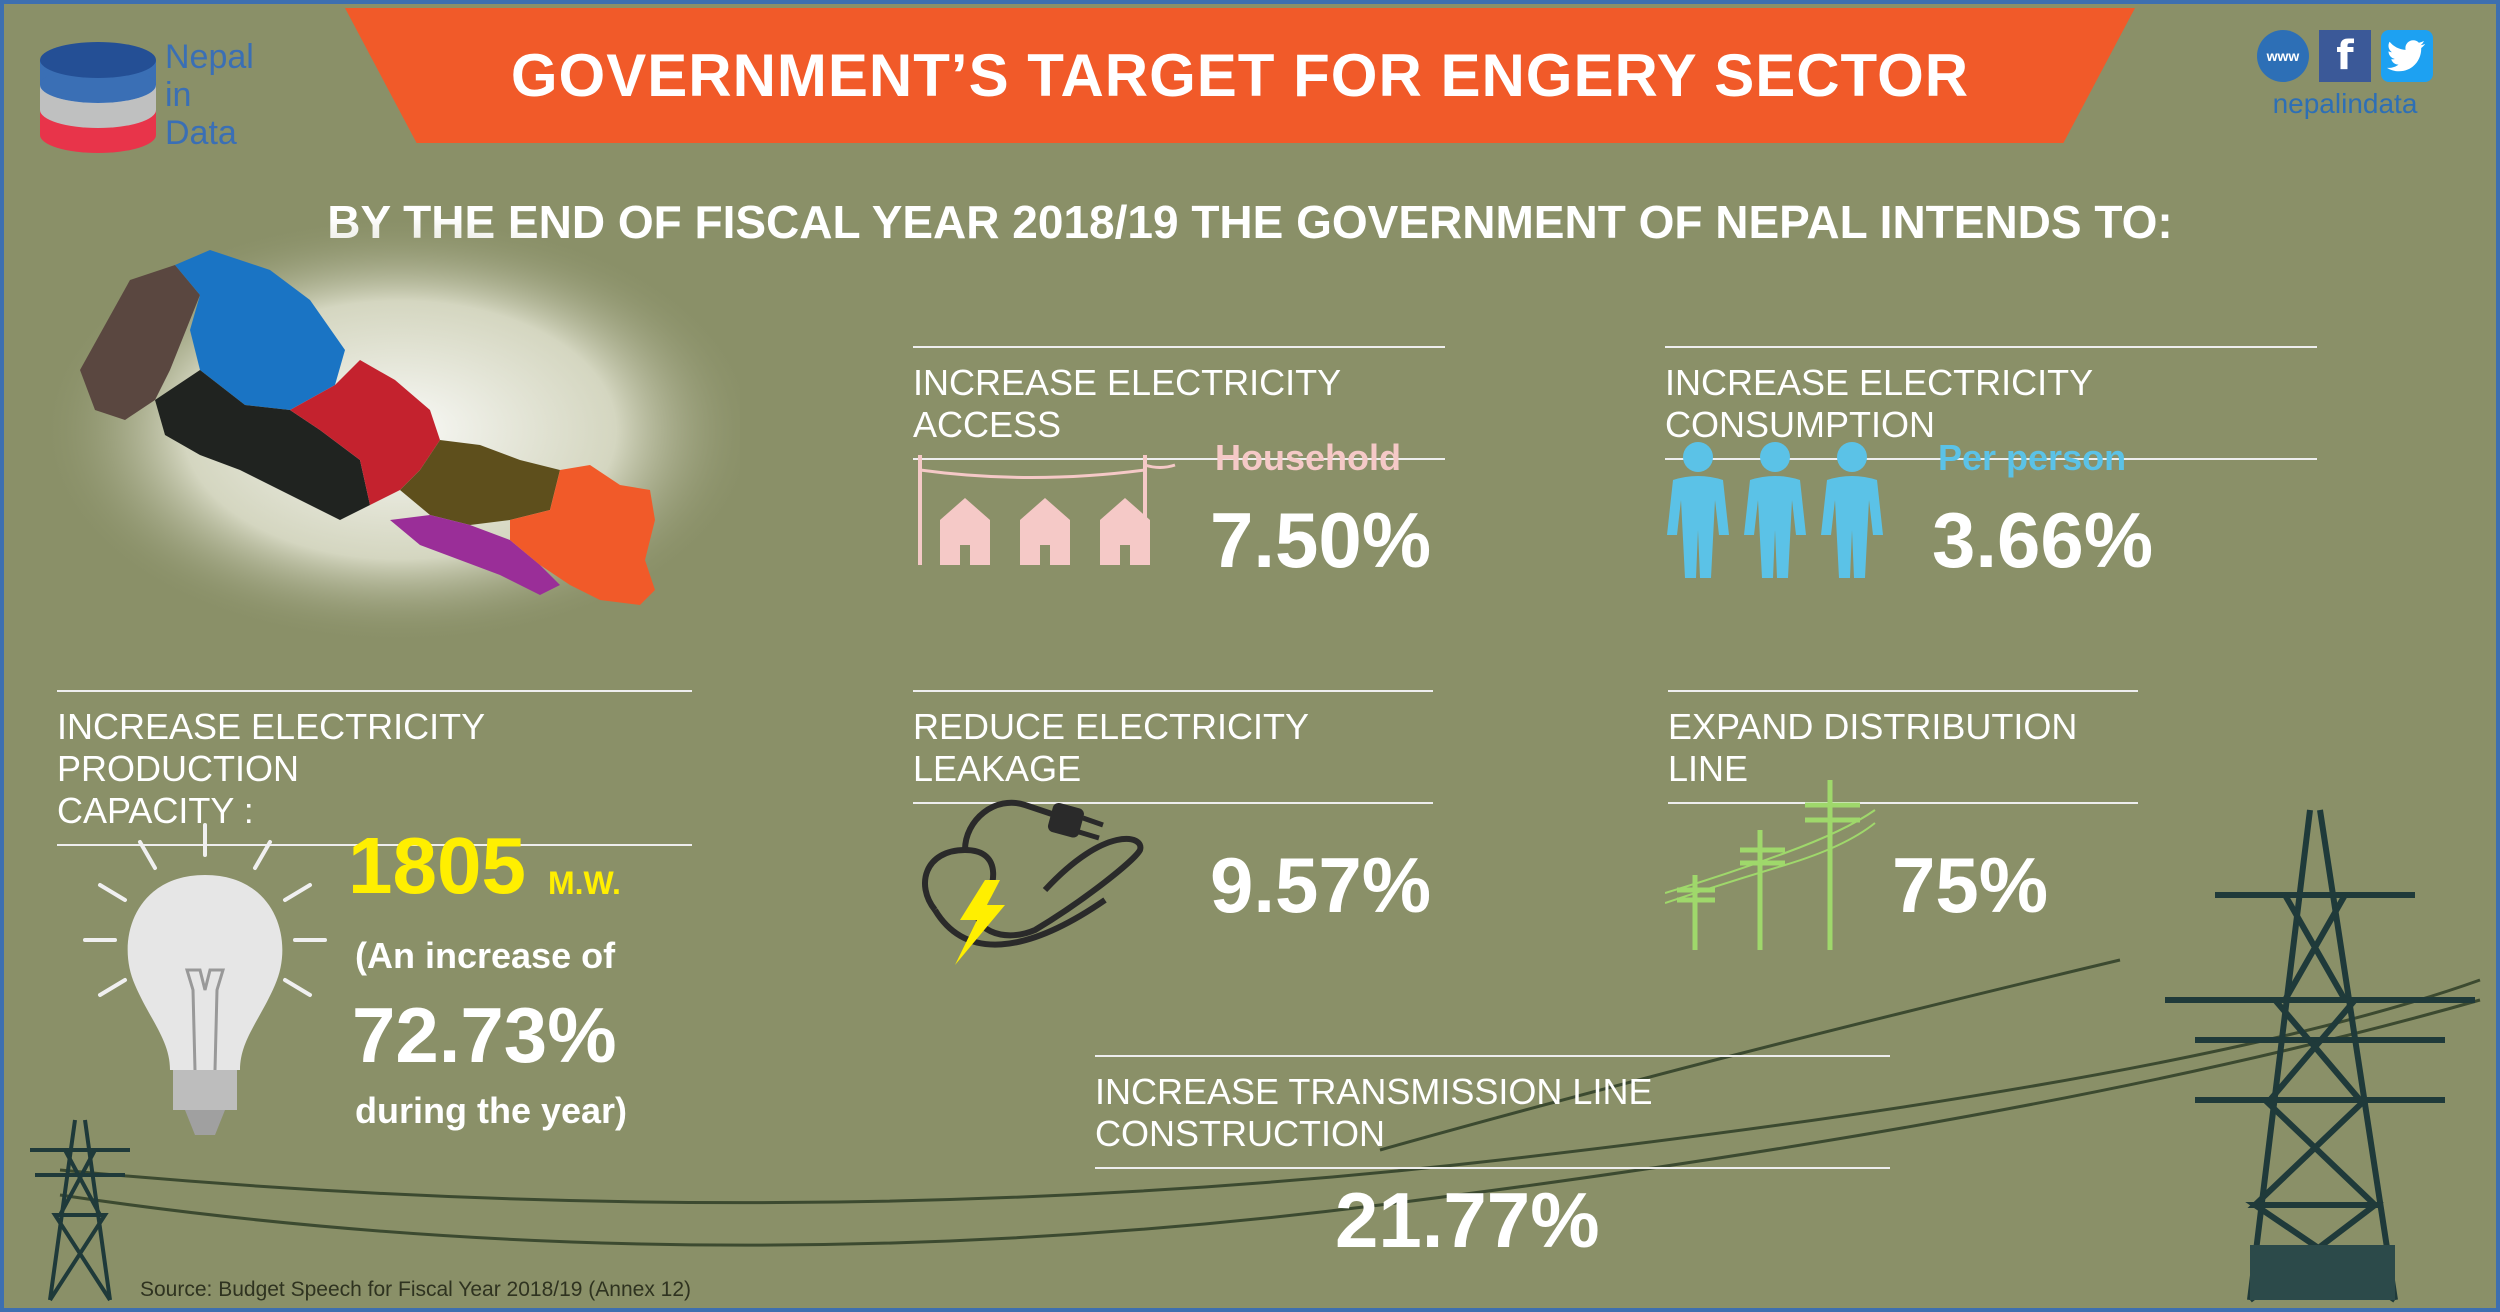 This screenshot has height=1312, width=2500. What do you see at coordinates (584, 883) in the screenshot?
I see `production-unit: M.W.` at bounding box center [584, 883].